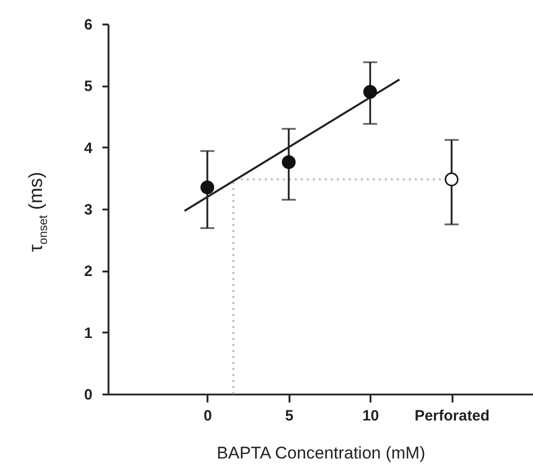 This screenshot has height=471, width=533. I want to click on x-tick-label: 5, so click(289, 416).